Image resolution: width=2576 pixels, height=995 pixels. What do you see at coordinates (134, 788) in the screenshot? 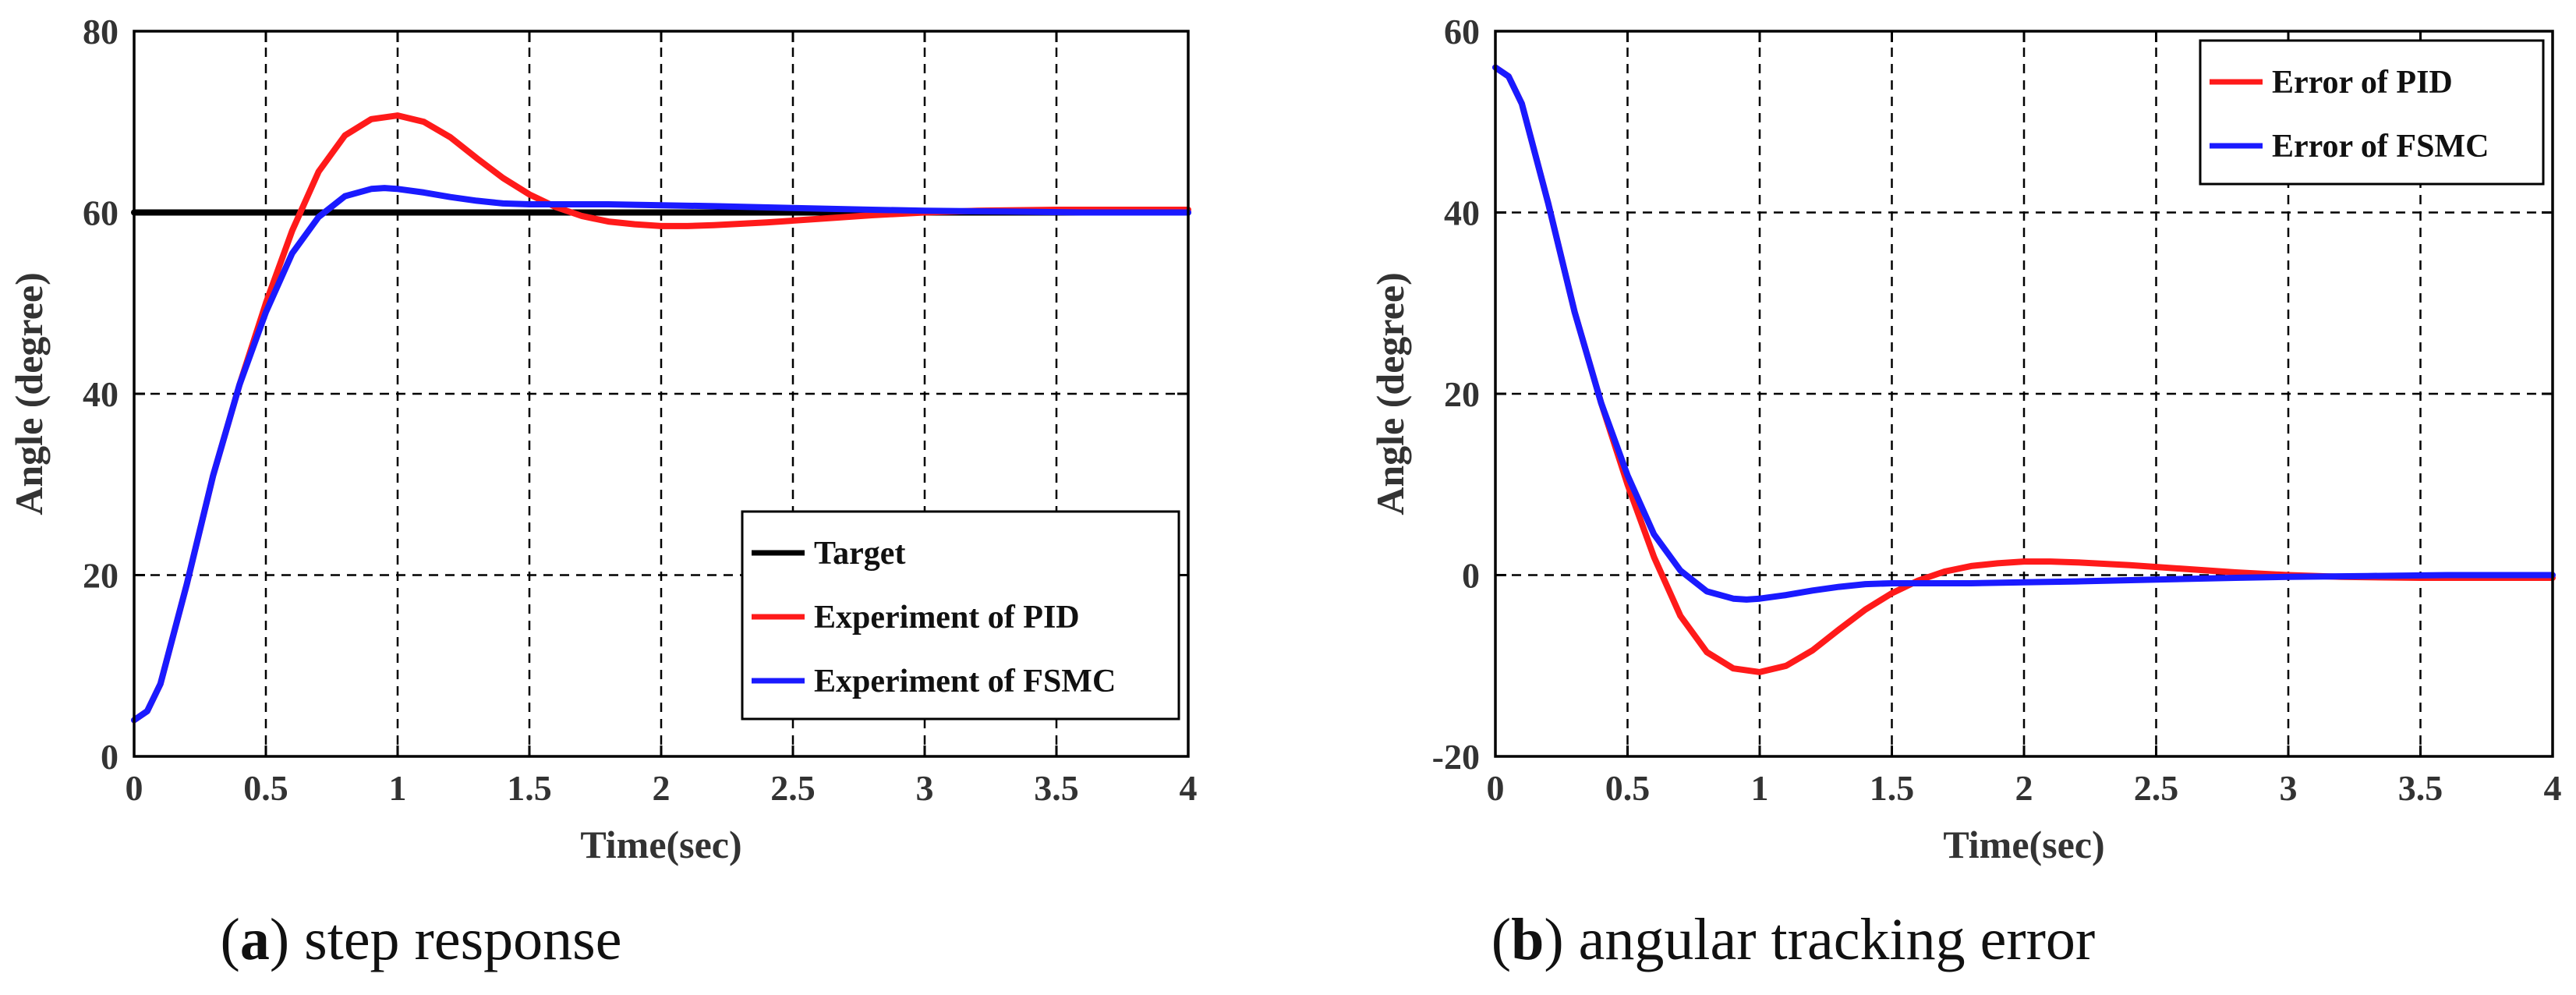
I see `xtick-label-a-0: 0` at bounding box center [134, 788].